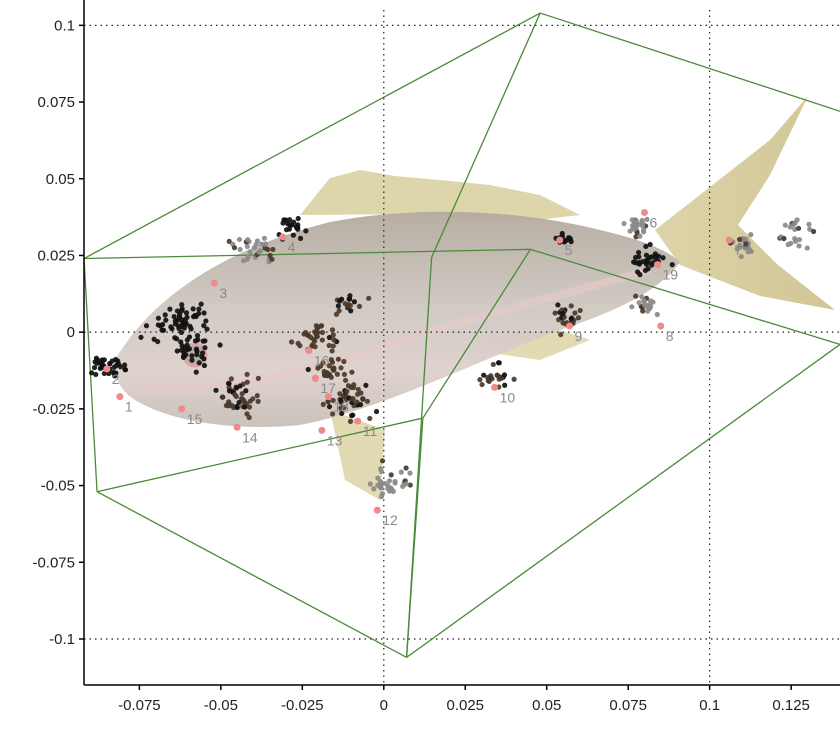 The height and width of the screenshot is (731, 840). I want to click on landmark-label: 18, so click(341, 407).